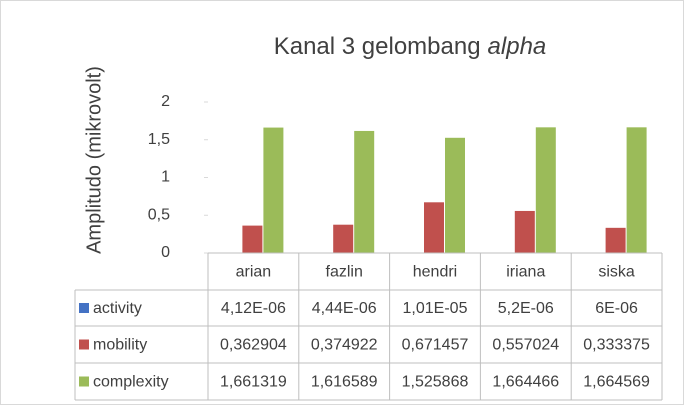  Describe the element at coordinates (616, 382) in the screenshot. I see `table-value: 1,664569` at that location.